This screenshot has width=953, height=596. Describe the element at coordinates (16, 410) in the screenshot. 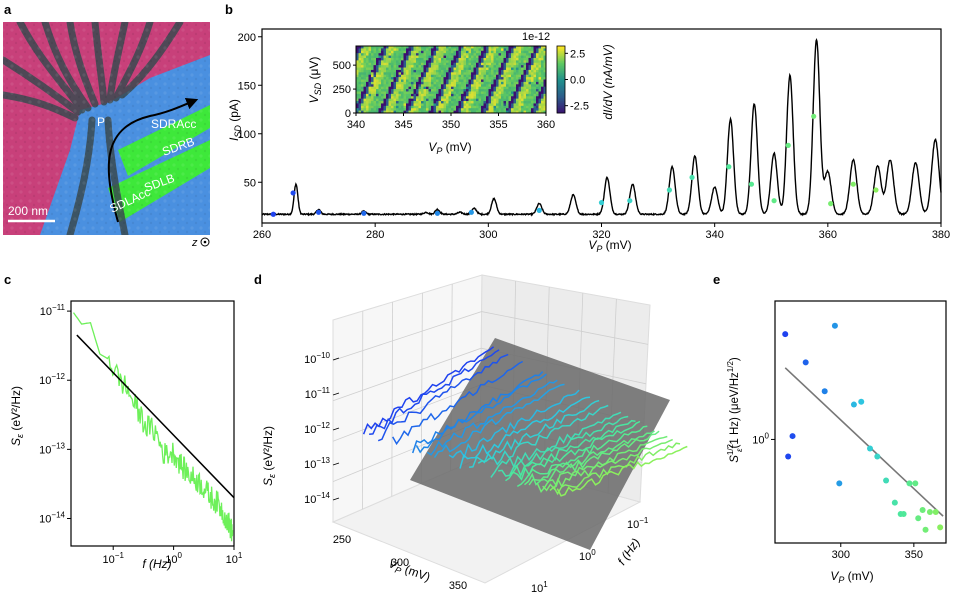

I see `c-ylabel-unit: (eV²/Hz)` at that location.